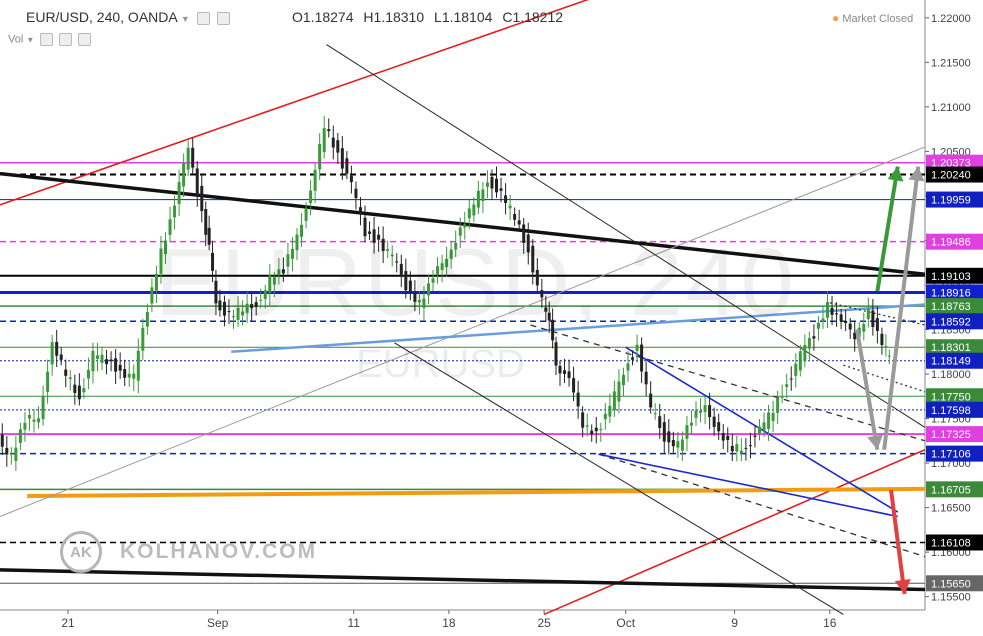  I want to click on visibility-icon, so click(223, 18).